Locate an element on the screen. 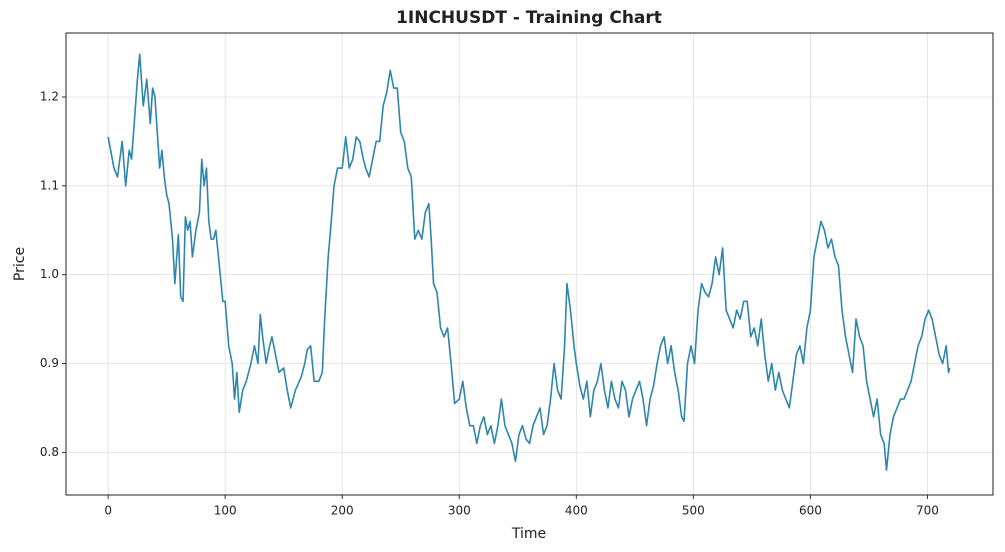  y-tick-label: 1.1 is located at coordinates (49, 185).